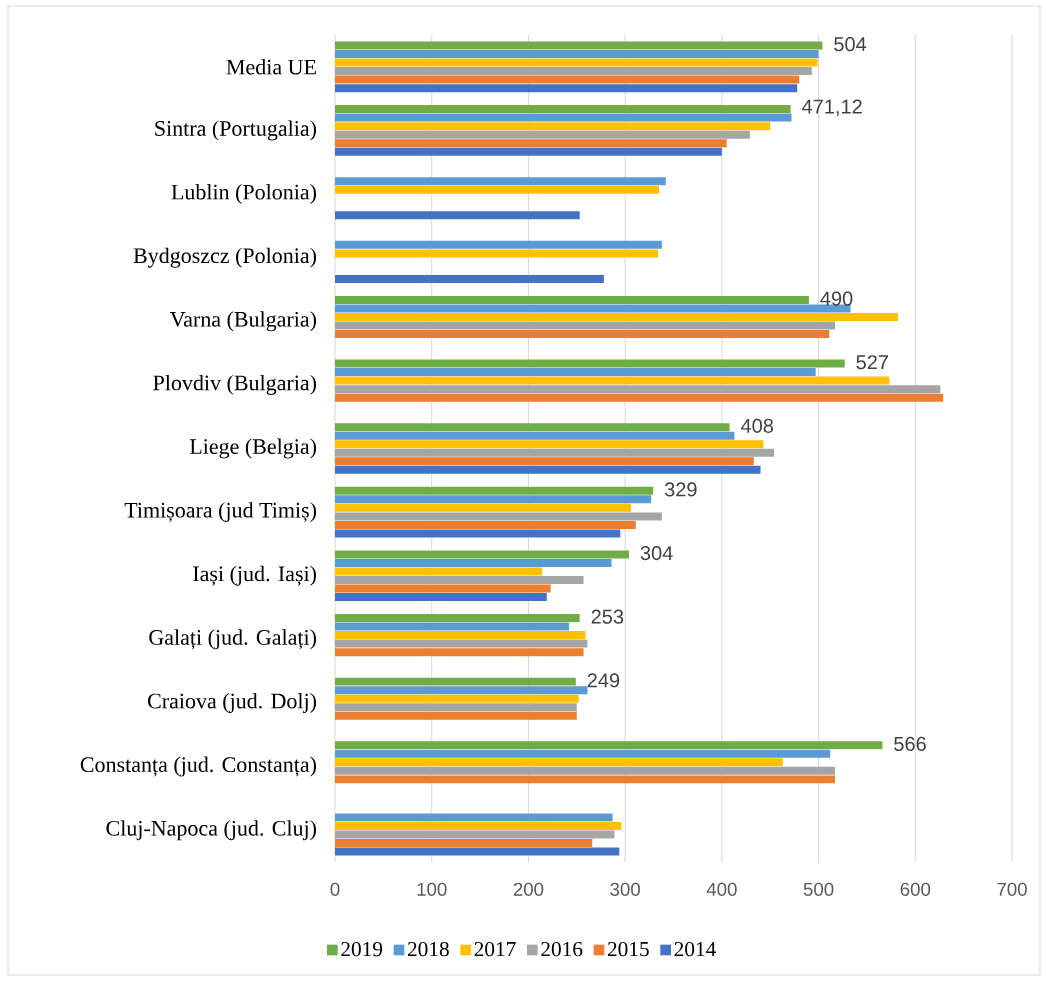 This screenshot has width=1046, height=981. I want to click on data-label: 304, so click(656, 553).